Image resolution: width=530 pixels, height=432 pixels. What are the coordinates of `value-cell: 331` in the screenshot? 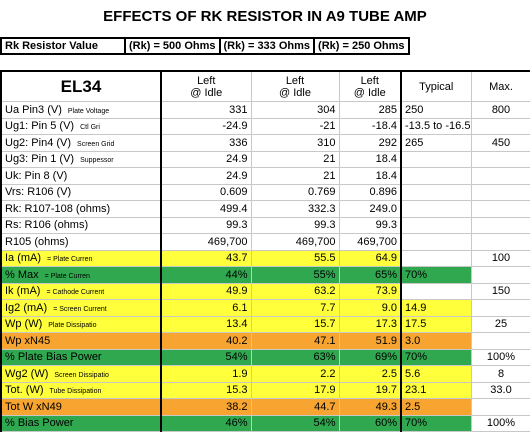 It's located at (206, 110).